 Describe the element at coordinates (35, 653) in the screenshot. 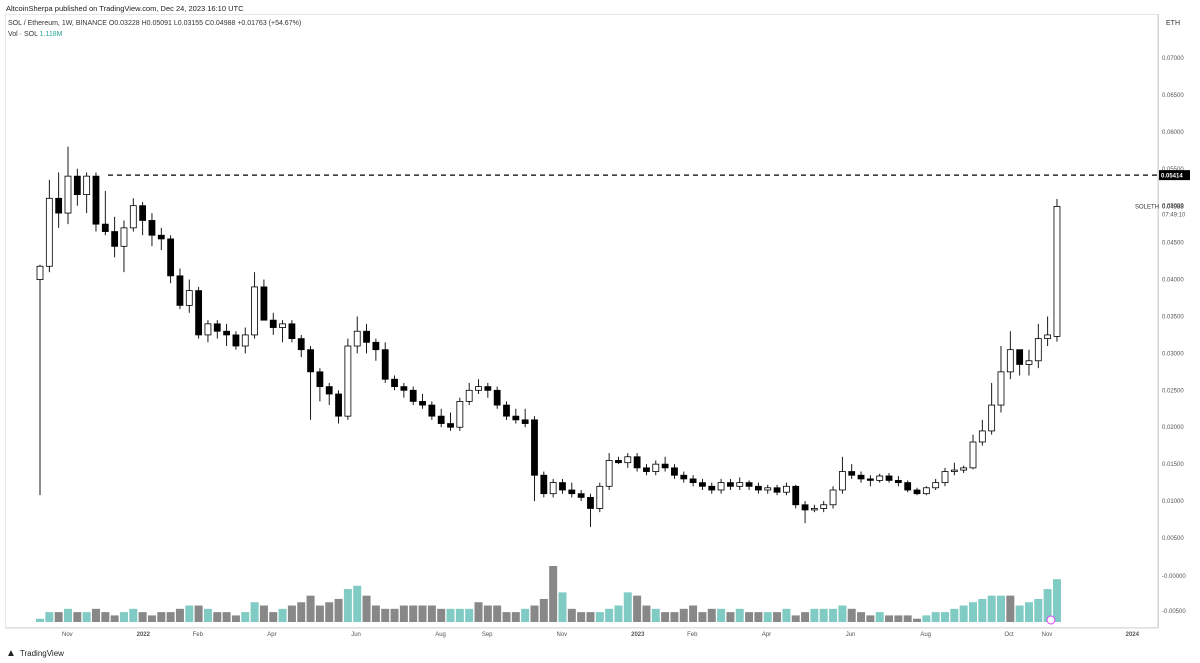

I see `footer-brand: ▲ TradingView` at that location.